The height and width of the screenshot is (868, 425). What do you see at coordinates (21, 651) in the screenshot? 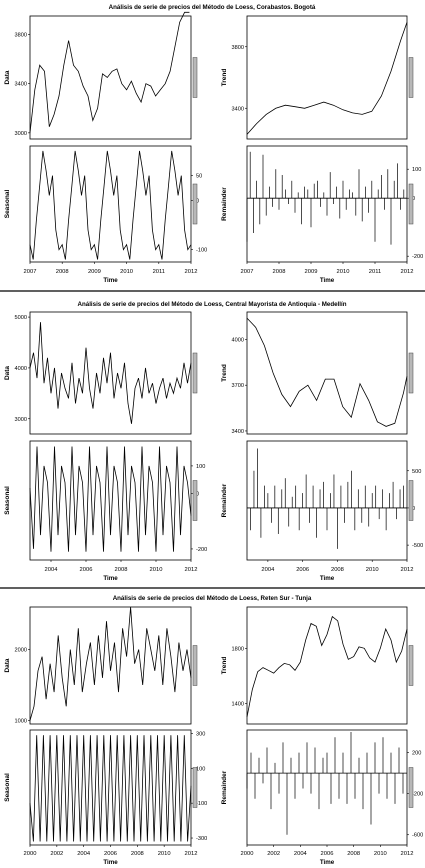
I see `y-tick-label: 2000` at bounding box center [21, 651].